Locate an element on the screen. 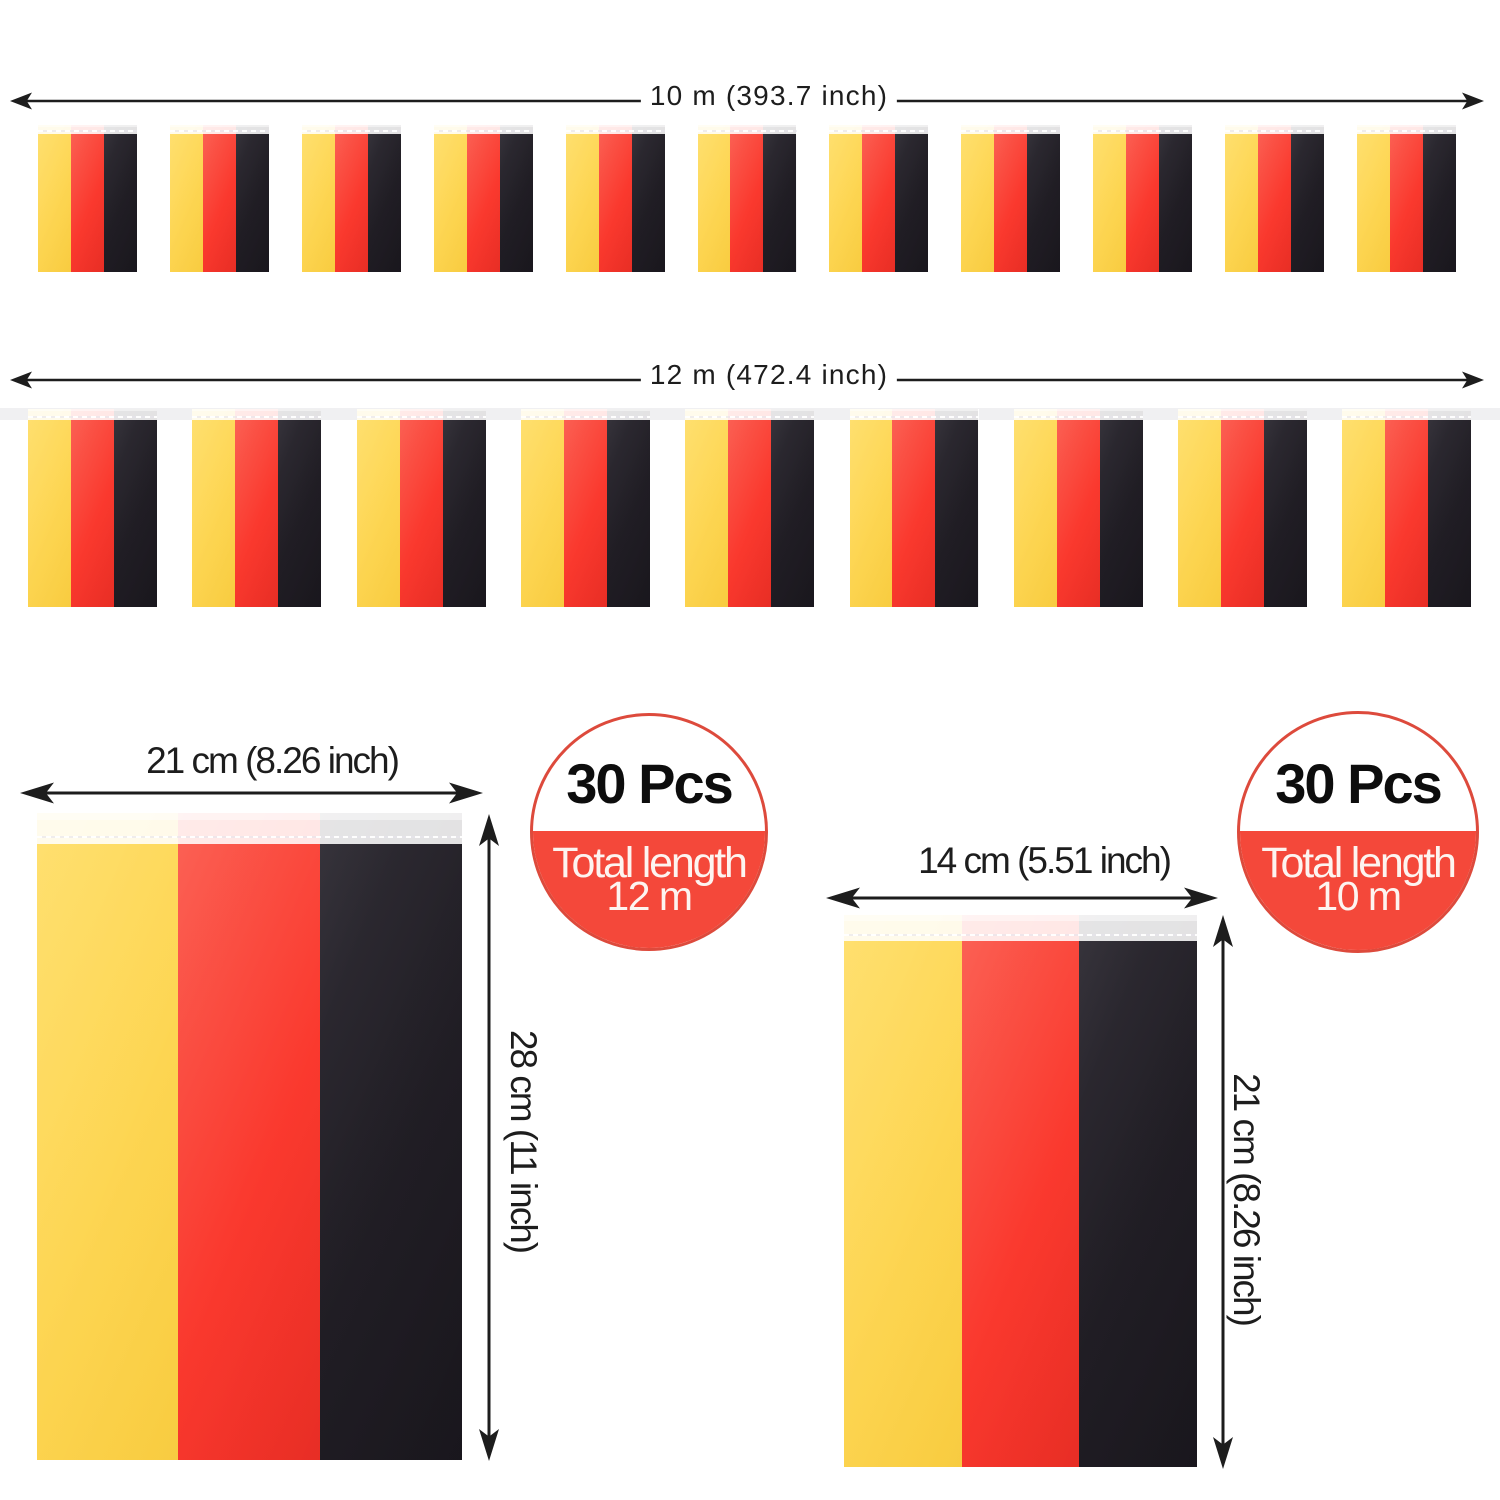 This screenshot has width=1500, height=1500. width-label-21cm: 21 cm (8.26 inch) is located at coordinates (273, 760).